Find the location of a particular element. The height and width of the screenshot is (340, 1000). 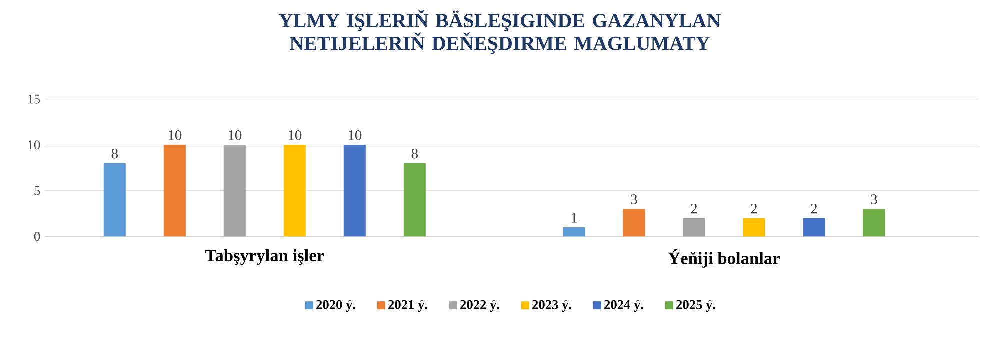

legend-label: 2021 ý. is located at coordinates (408, 306).